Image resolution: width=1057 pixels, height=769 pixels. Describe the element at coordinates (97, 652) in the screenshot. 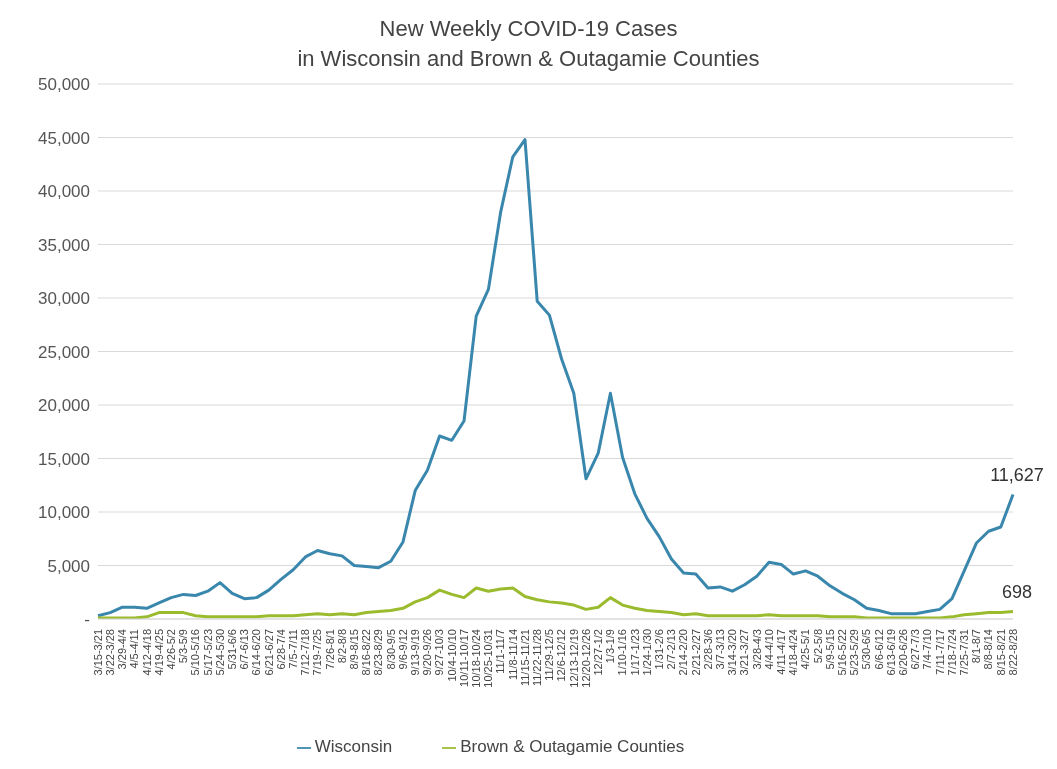

I see `x-tick-label: 3/15-3/21` at that location.